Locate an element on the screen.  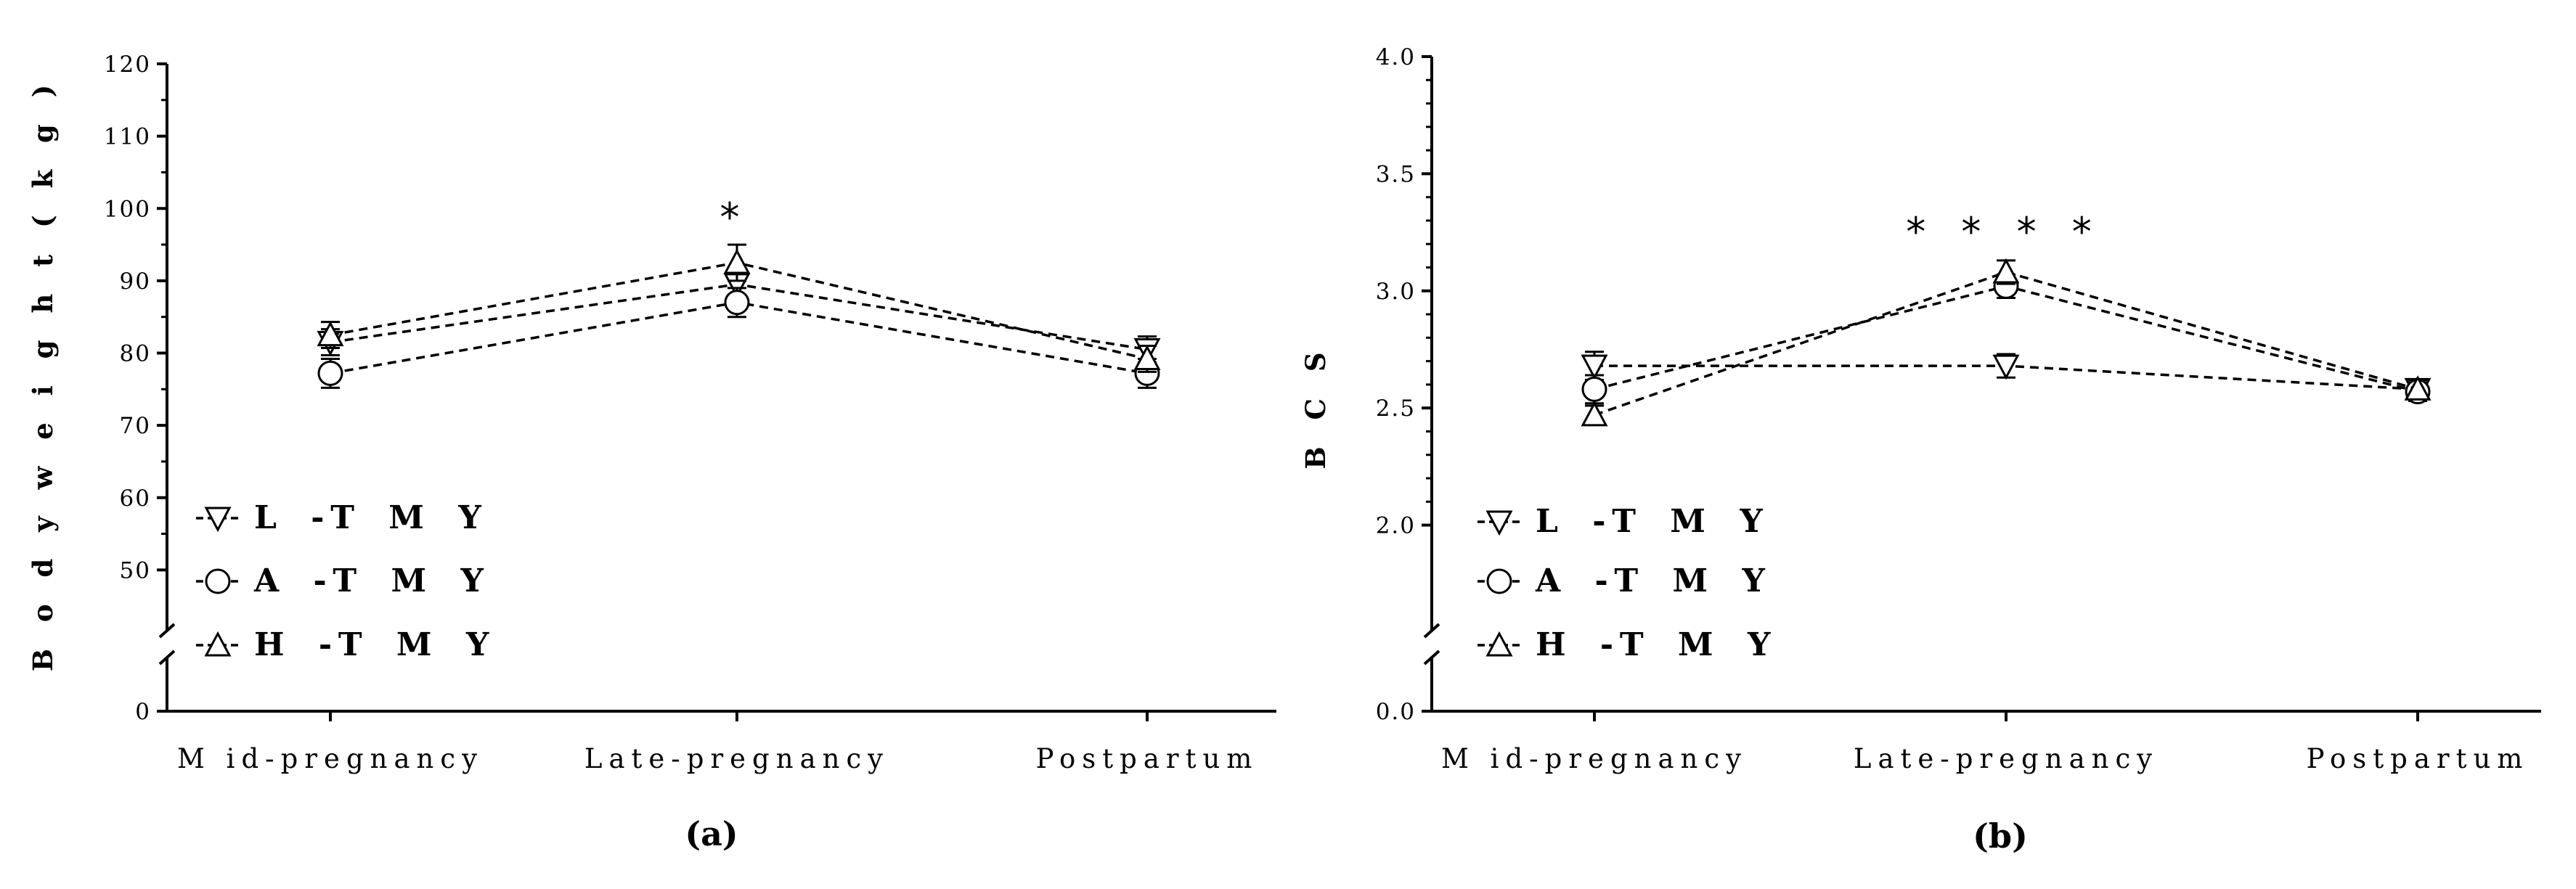
y-tick-label: 0.0 is located at coordinates (1396, 712).